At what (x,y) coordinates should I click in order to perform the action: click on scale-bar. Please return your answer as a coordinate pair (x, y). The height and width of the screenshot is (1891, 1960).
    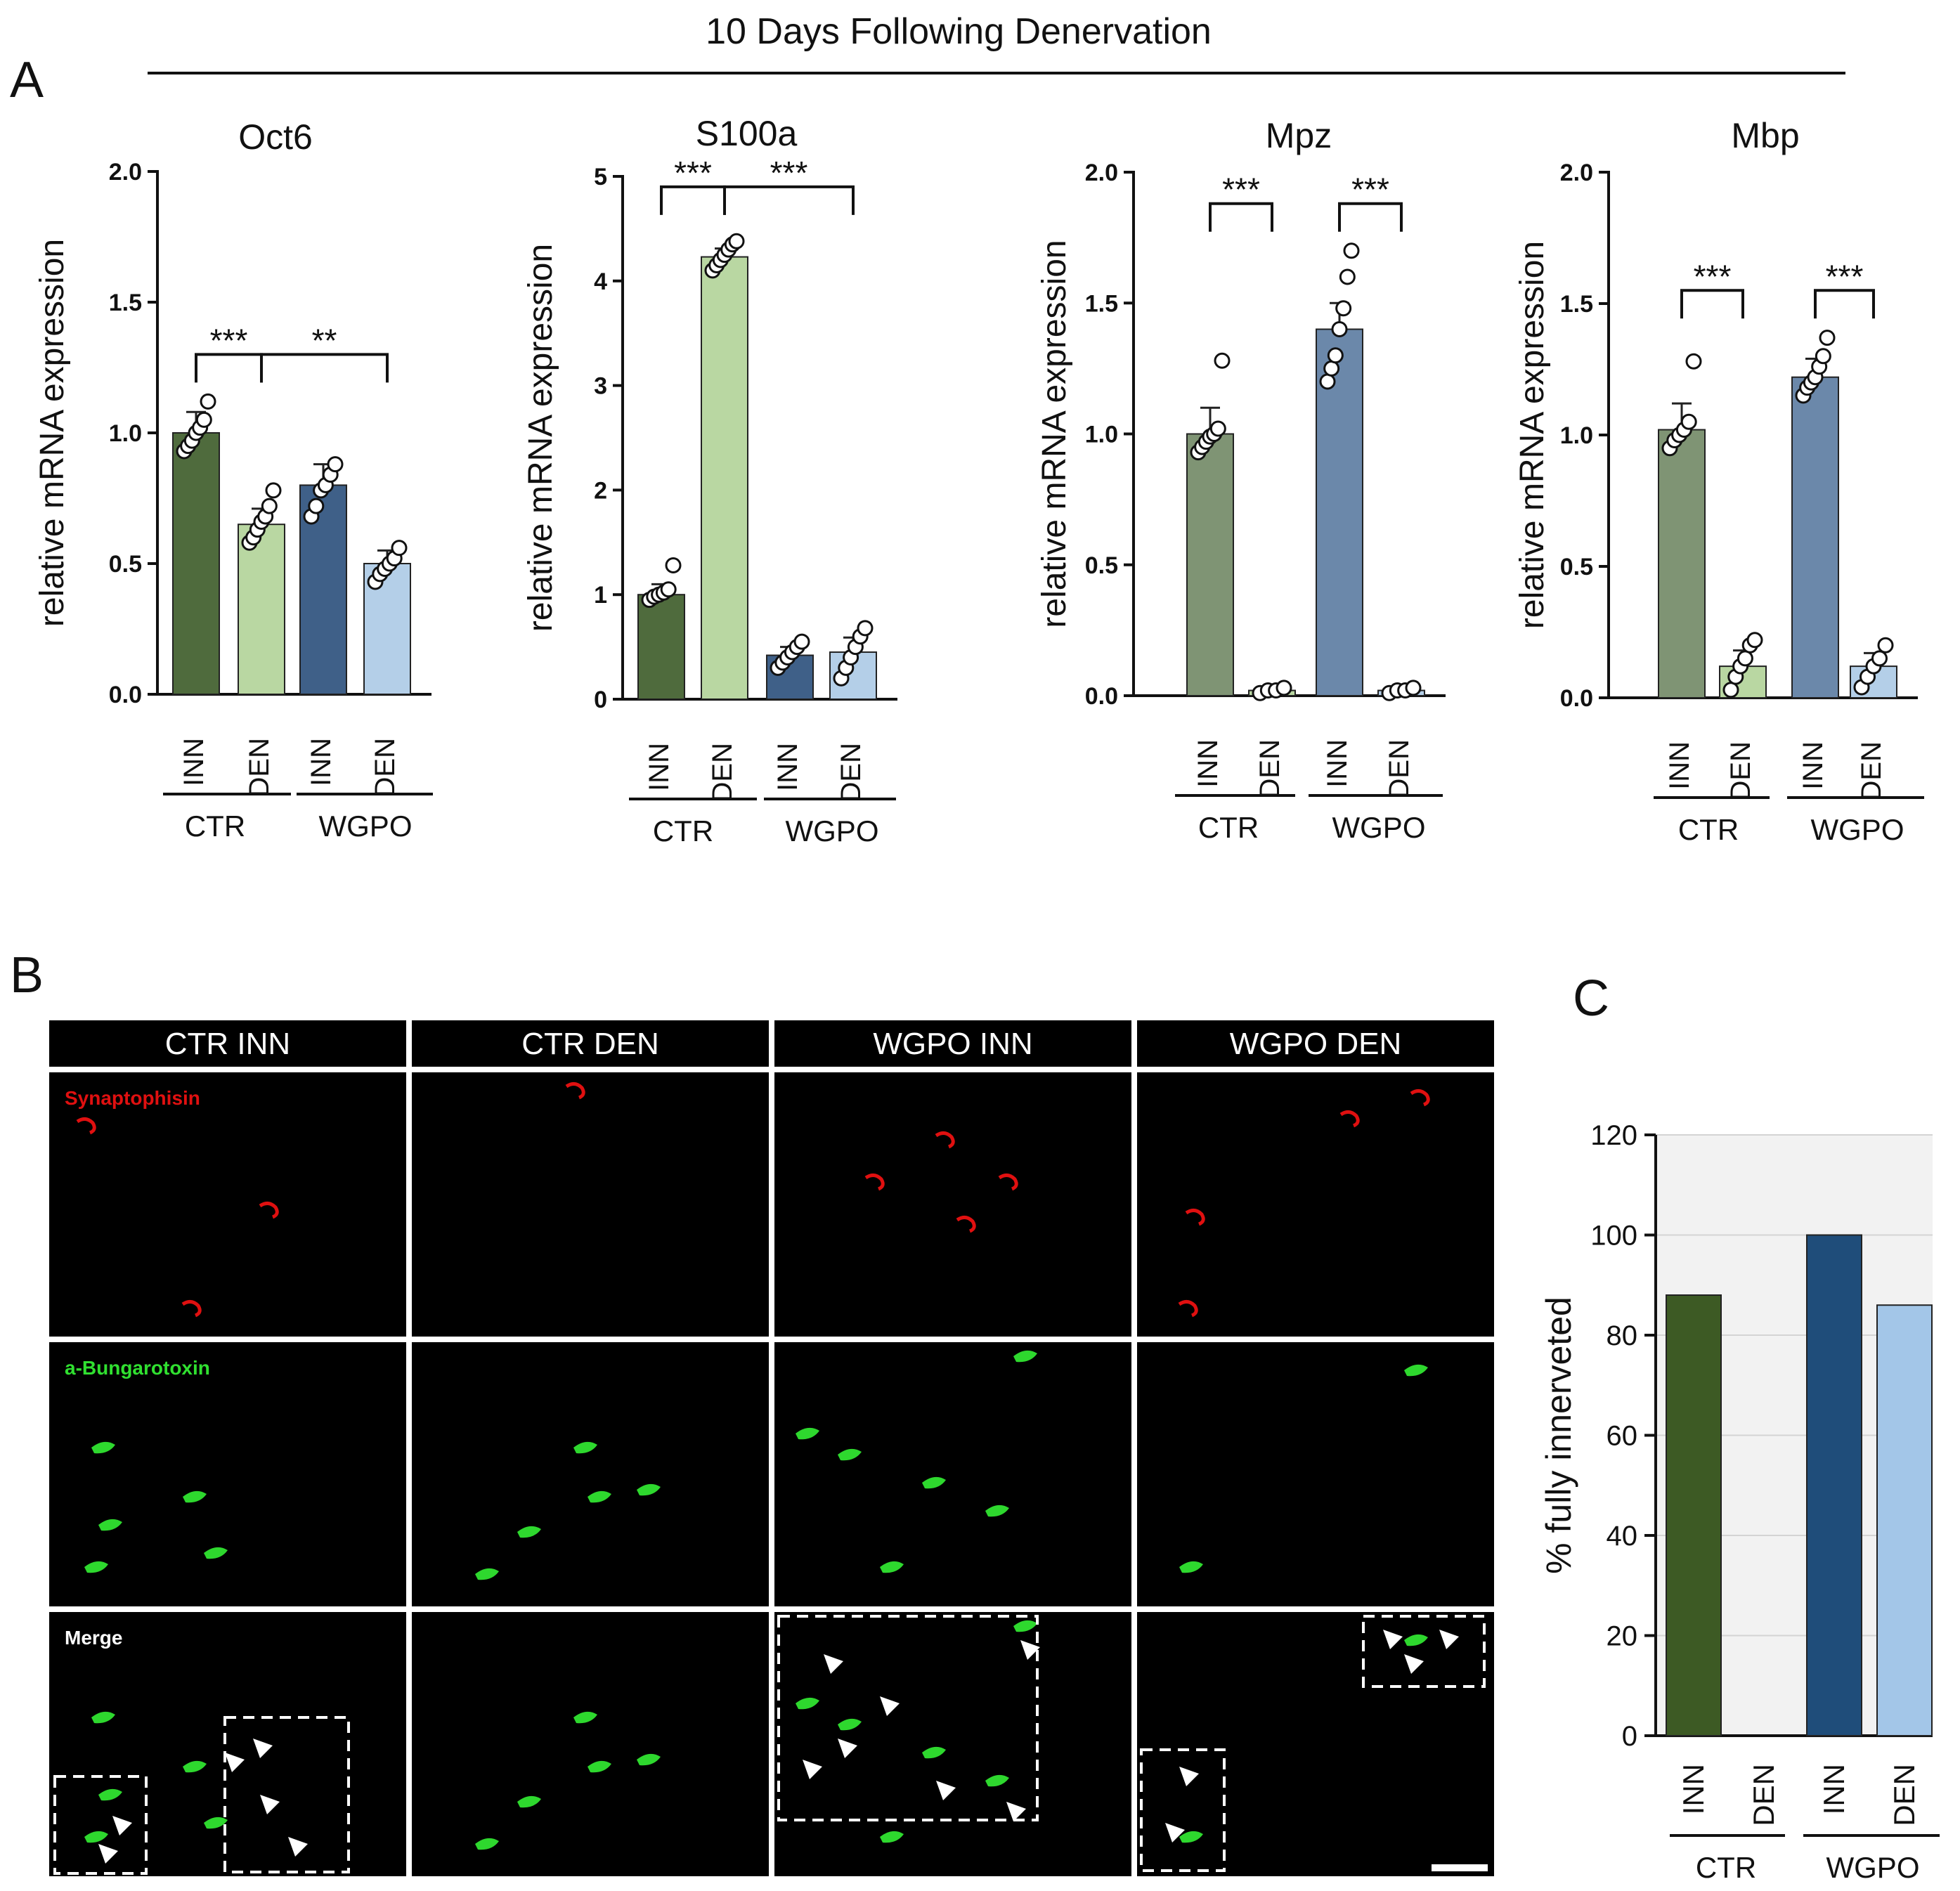
    Looking at the image, I should click on (1460, 1868).